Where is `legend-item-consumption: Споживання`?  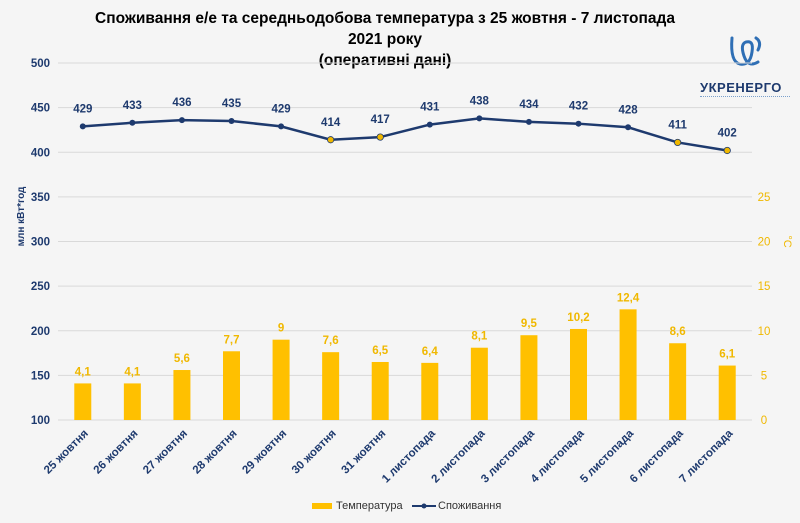 legend-item-consumption: Споживання is located at coordinates (456, 506).